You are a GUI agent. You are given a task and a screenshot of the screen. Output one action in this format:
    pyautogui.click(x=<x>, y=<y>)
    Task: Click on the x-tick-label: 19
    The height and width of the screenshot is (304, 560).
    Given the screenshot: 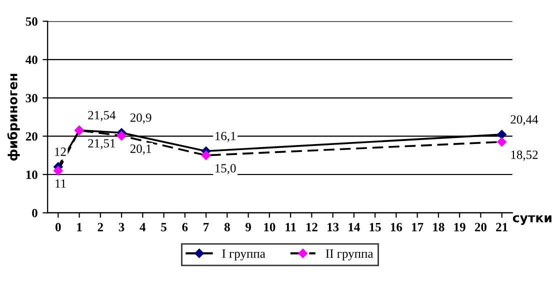 What is the action you would take?
    pyautogui.click(x=460, y=227)
    